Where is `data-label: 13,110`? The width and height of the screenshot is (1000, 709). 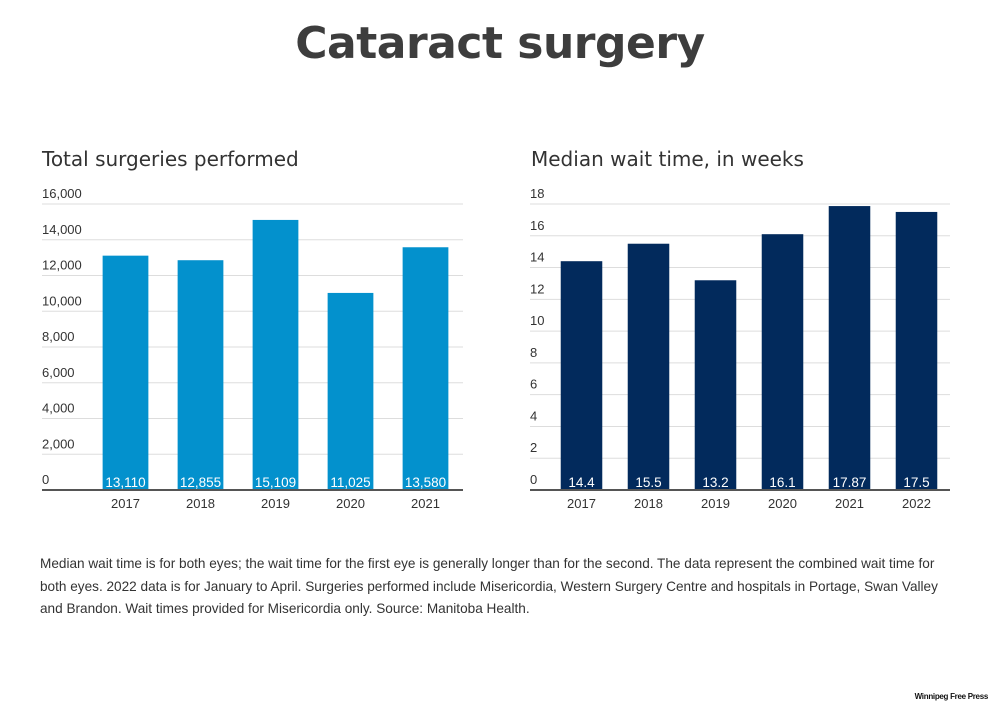 data-label: 13,110 is located at coordinates (125, 482).